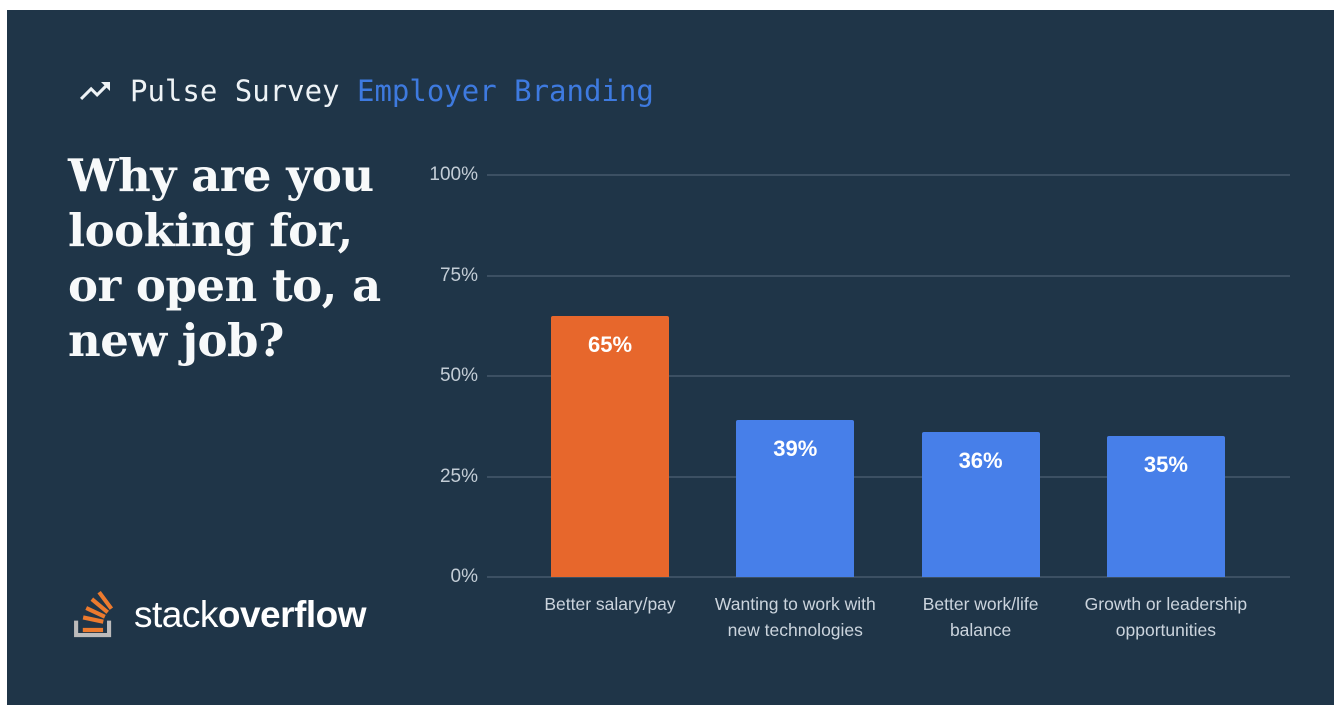 Image resolution: width=1334 pixels, height=718 pixels. I want to click on survey-label: Pulse Survey, so click(235, 91).